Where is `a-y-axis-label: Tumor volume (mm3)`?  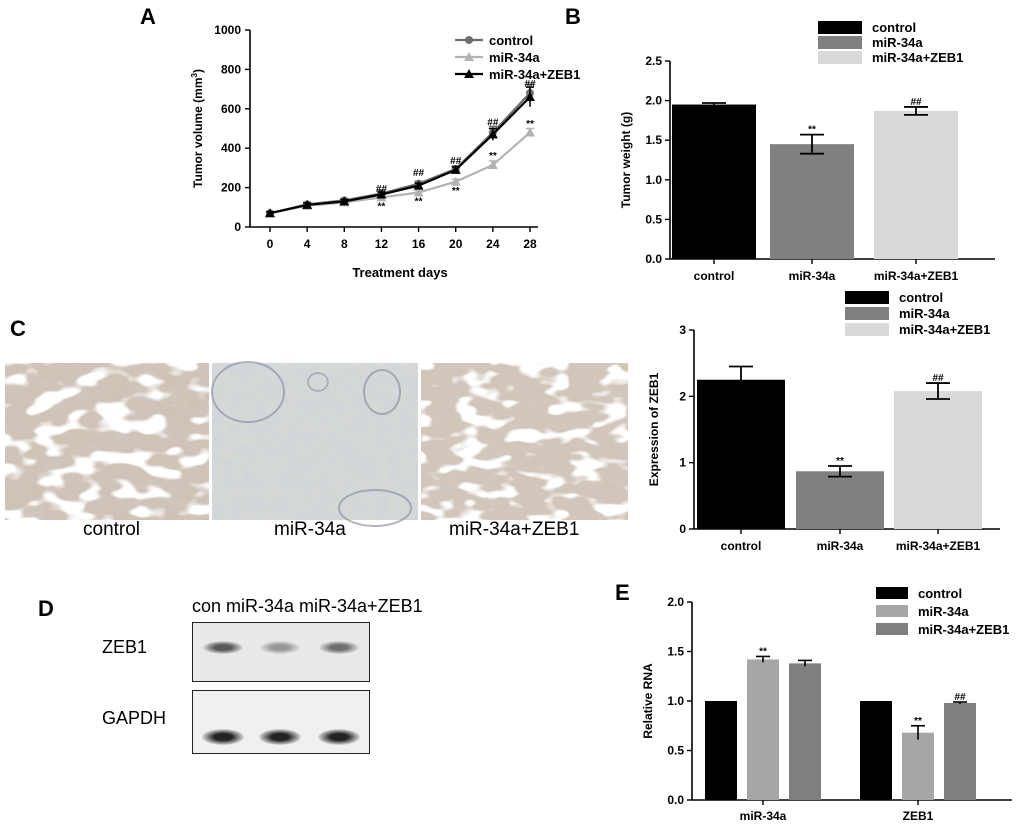
a-y-axis-label: Tumor volume (mm3) is located at coordinates (197, 128).